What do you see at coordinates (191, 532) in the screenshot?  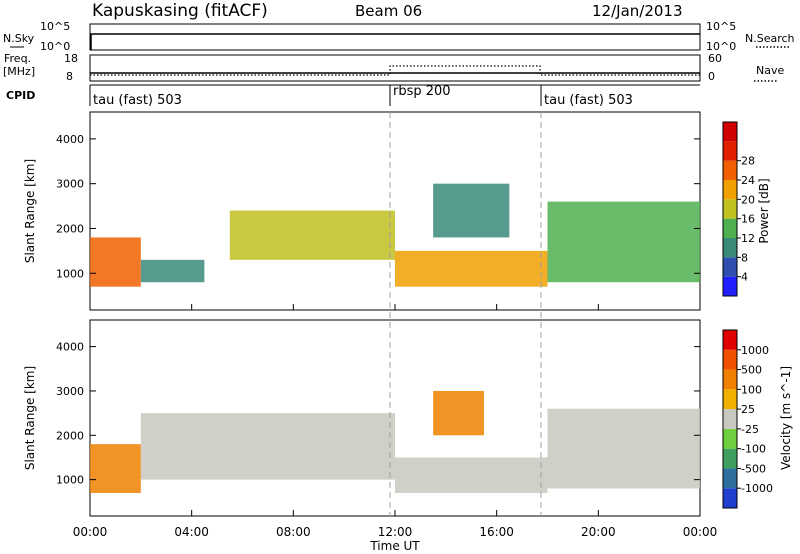 I see `x-tick-label: 04:00` at bounding box center [191, 532].